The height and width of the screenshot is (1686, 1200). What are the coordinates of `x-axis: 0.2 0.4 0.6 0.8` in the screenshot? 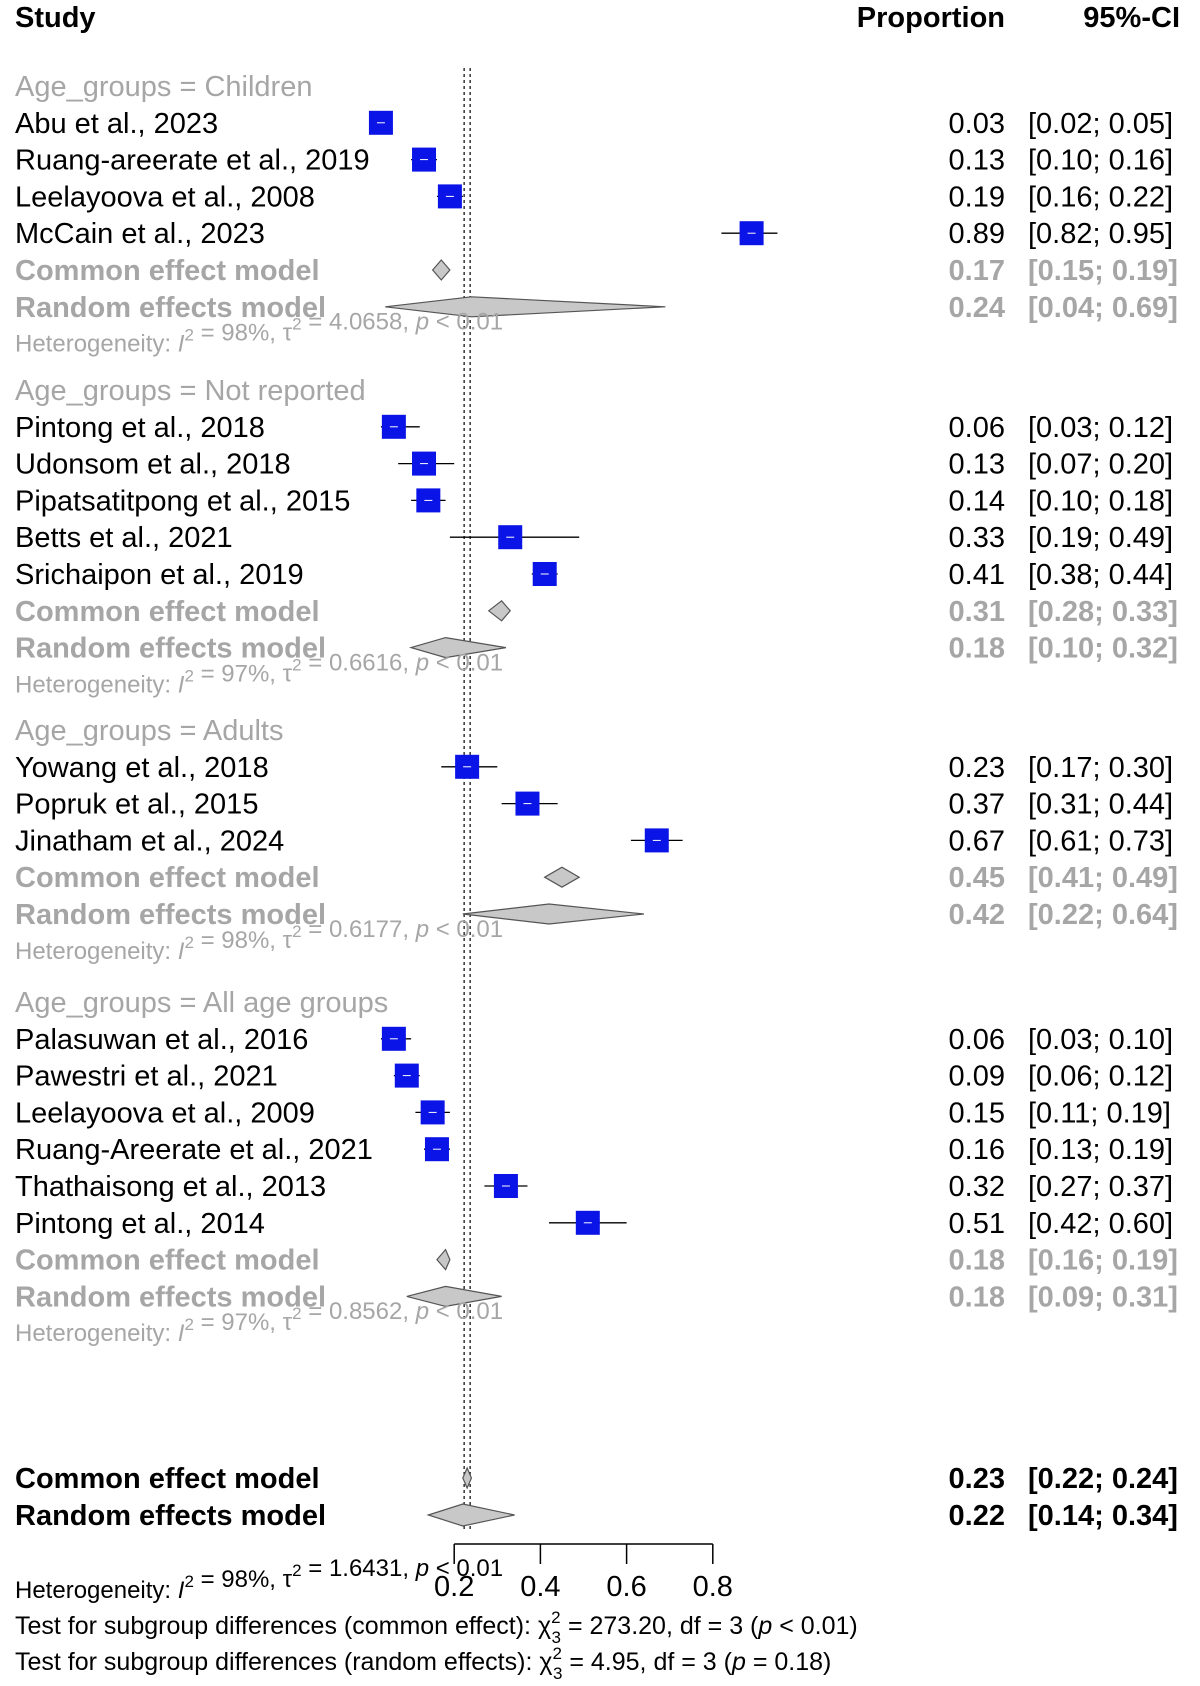 It's located at (583, 1573).